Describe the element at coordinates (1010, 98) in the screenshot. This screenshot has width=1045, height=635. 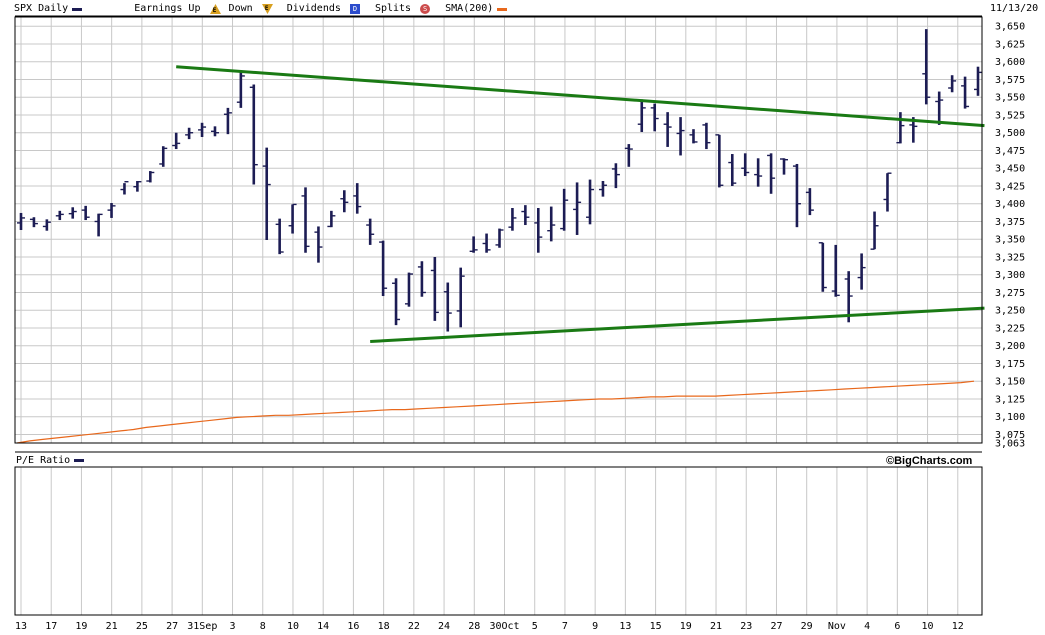
I see `y-tick-label: 3,550` at that location.